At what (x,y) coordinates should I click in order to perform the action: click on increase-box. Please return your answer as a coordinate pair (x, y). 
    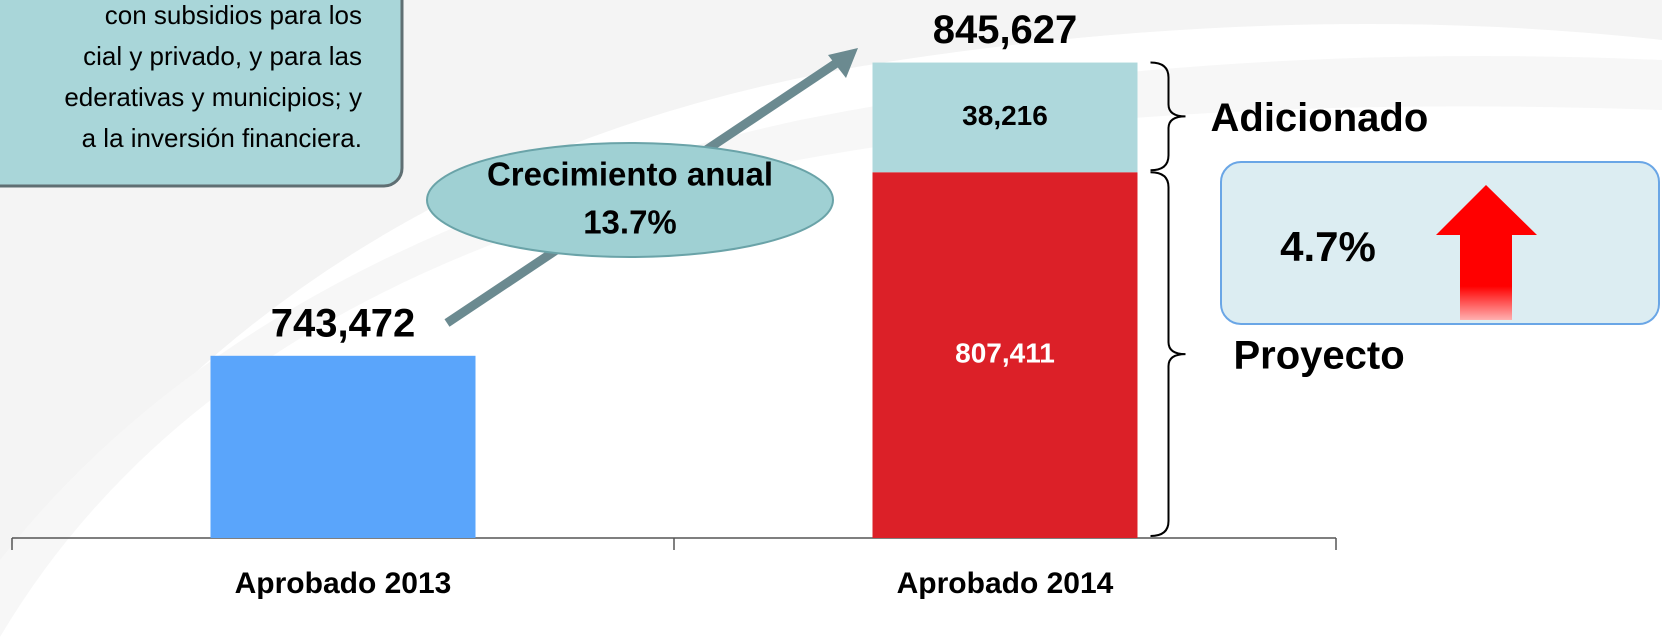
    Looking at the image, I should click on (1440, 243).